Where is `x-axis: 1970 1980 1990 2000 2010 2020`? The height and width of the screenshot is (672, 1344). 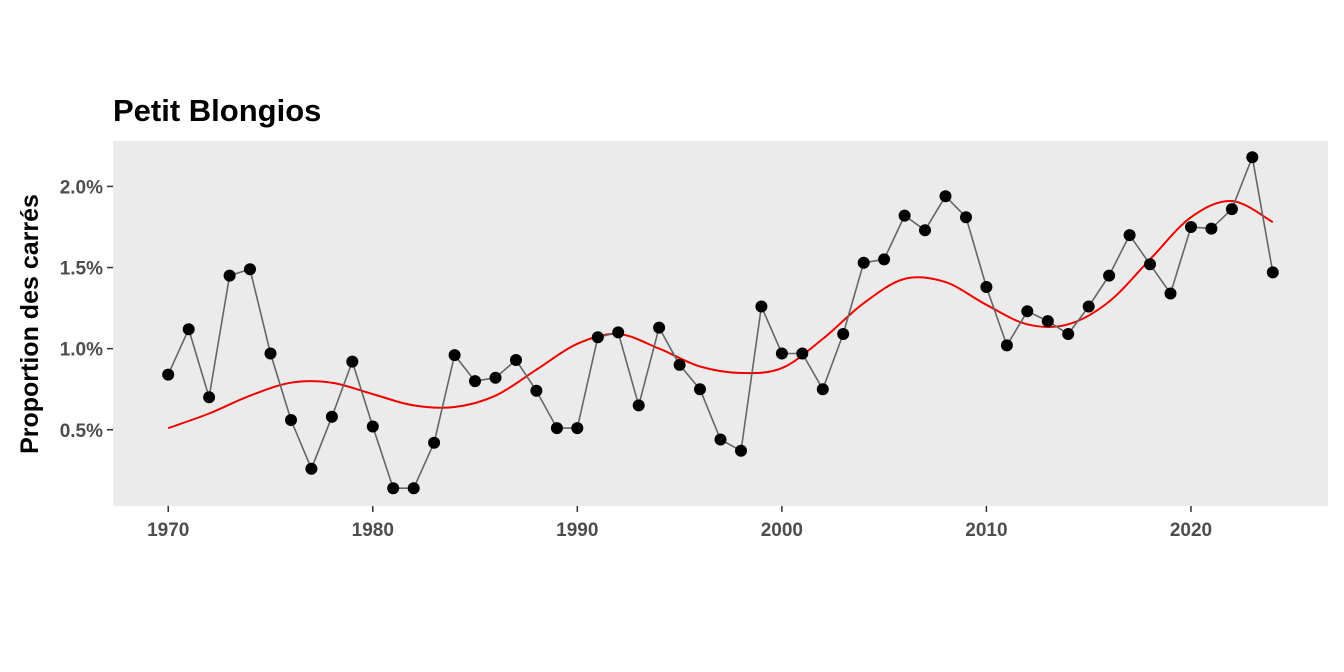
x-axis: 1970 1980 1990 2000 2010 2020 is located at coordinates (679, 523).